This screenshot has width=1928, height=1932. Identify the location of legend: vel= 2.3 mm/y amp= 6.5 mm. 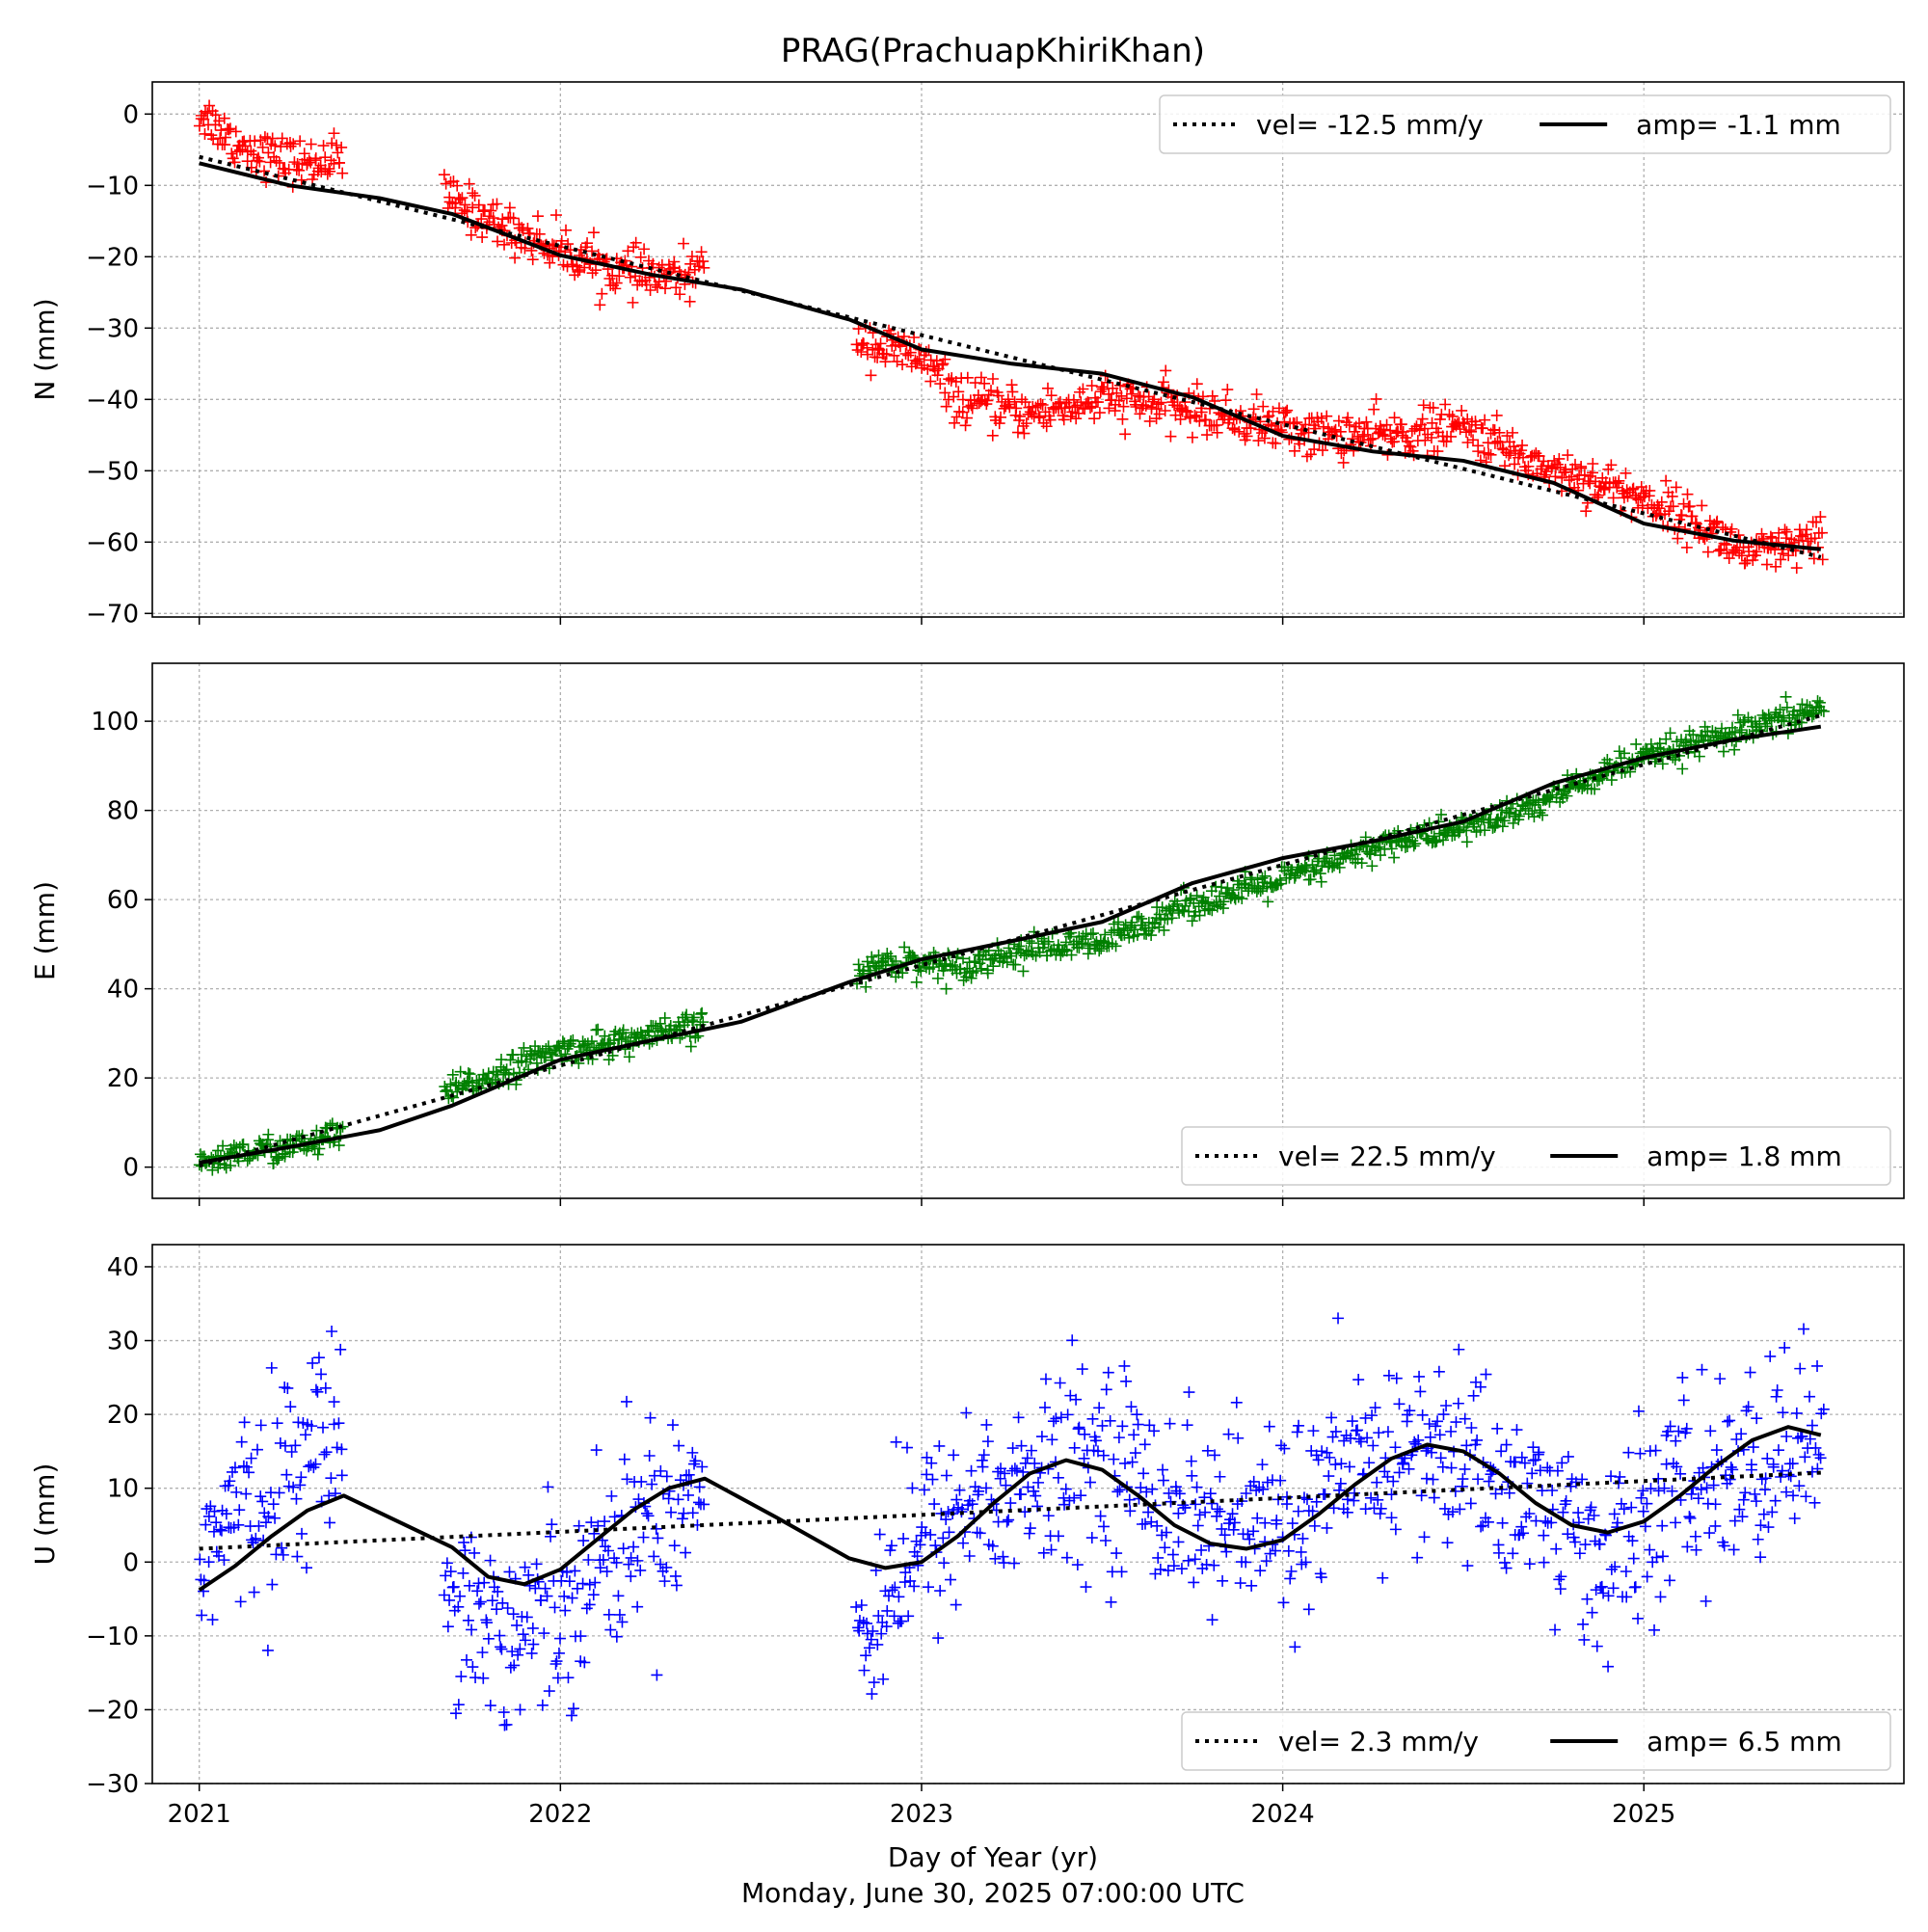
(1536, 1741).